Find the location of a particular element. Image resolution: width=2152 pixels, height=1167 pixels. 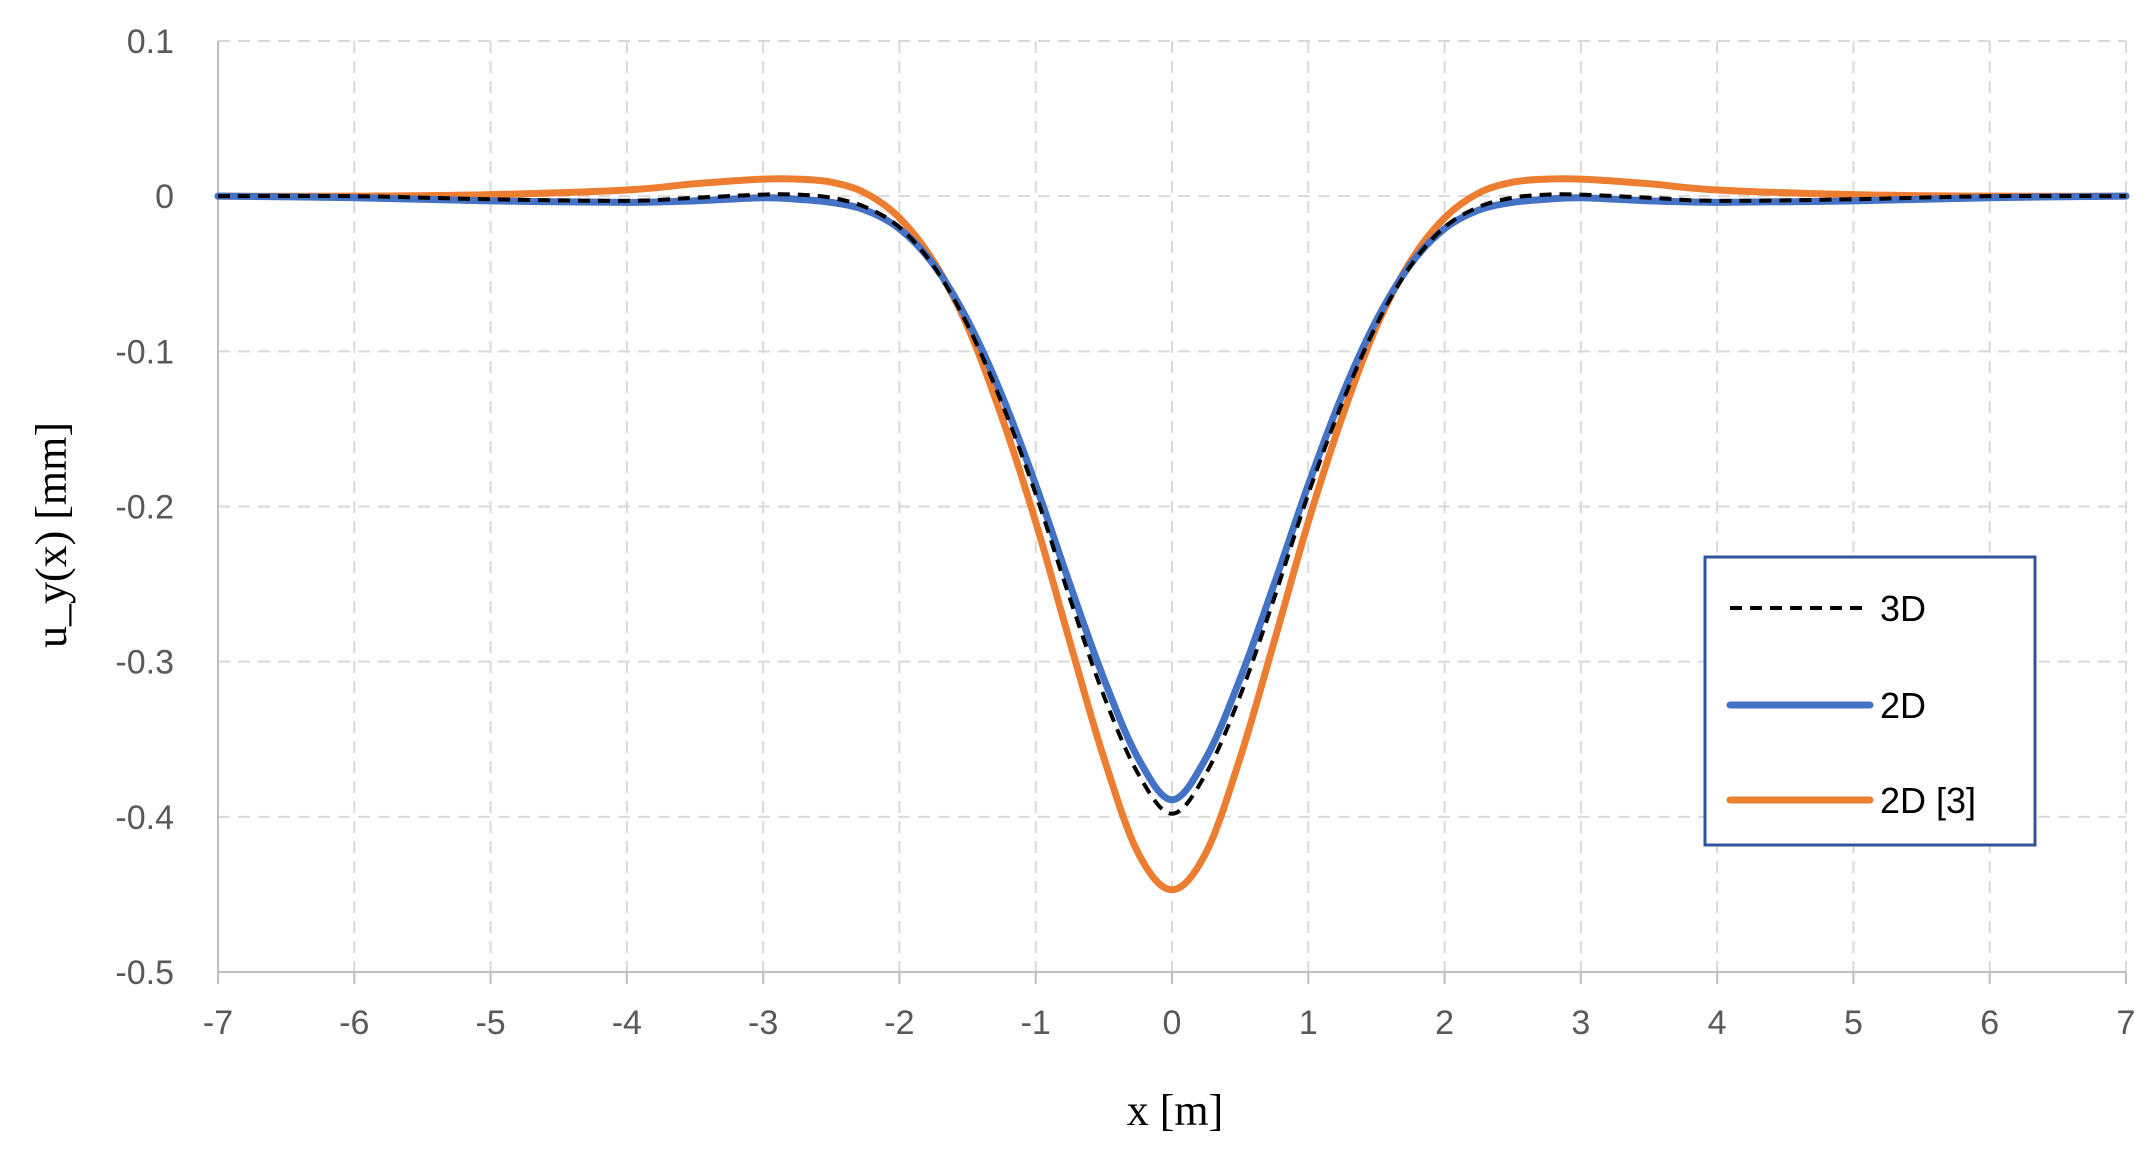

x-tick-label: 0 is located at coordinates (1172, 1023).